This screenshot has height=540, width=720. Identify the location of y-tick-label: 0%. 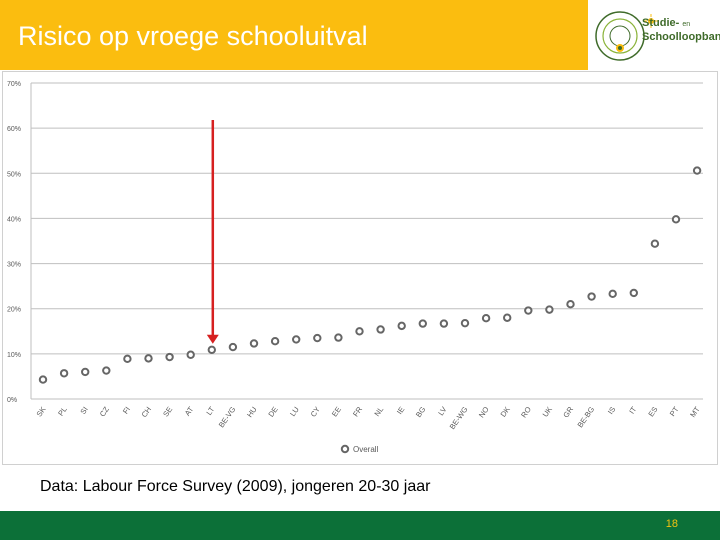
(12, 400).